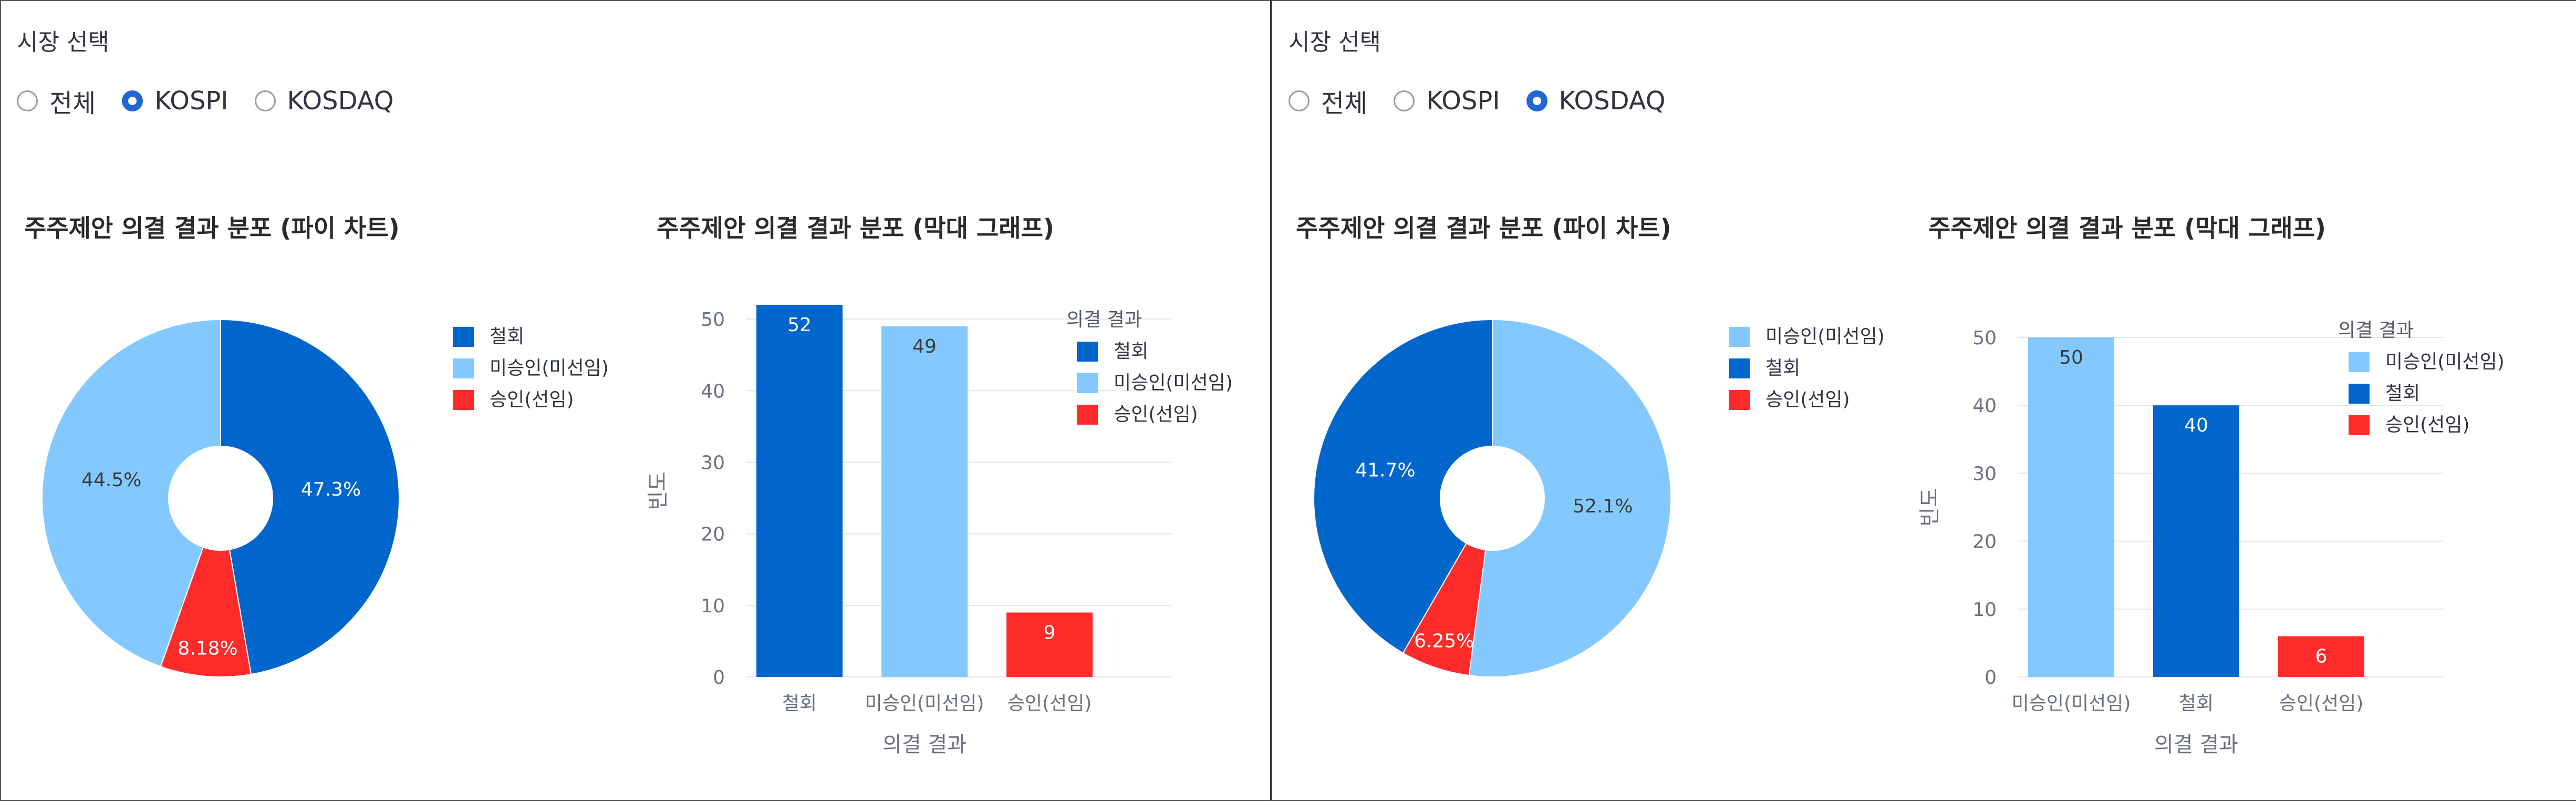  I want to click on pie-slice-label: 52.1%, so click(1603, 506).